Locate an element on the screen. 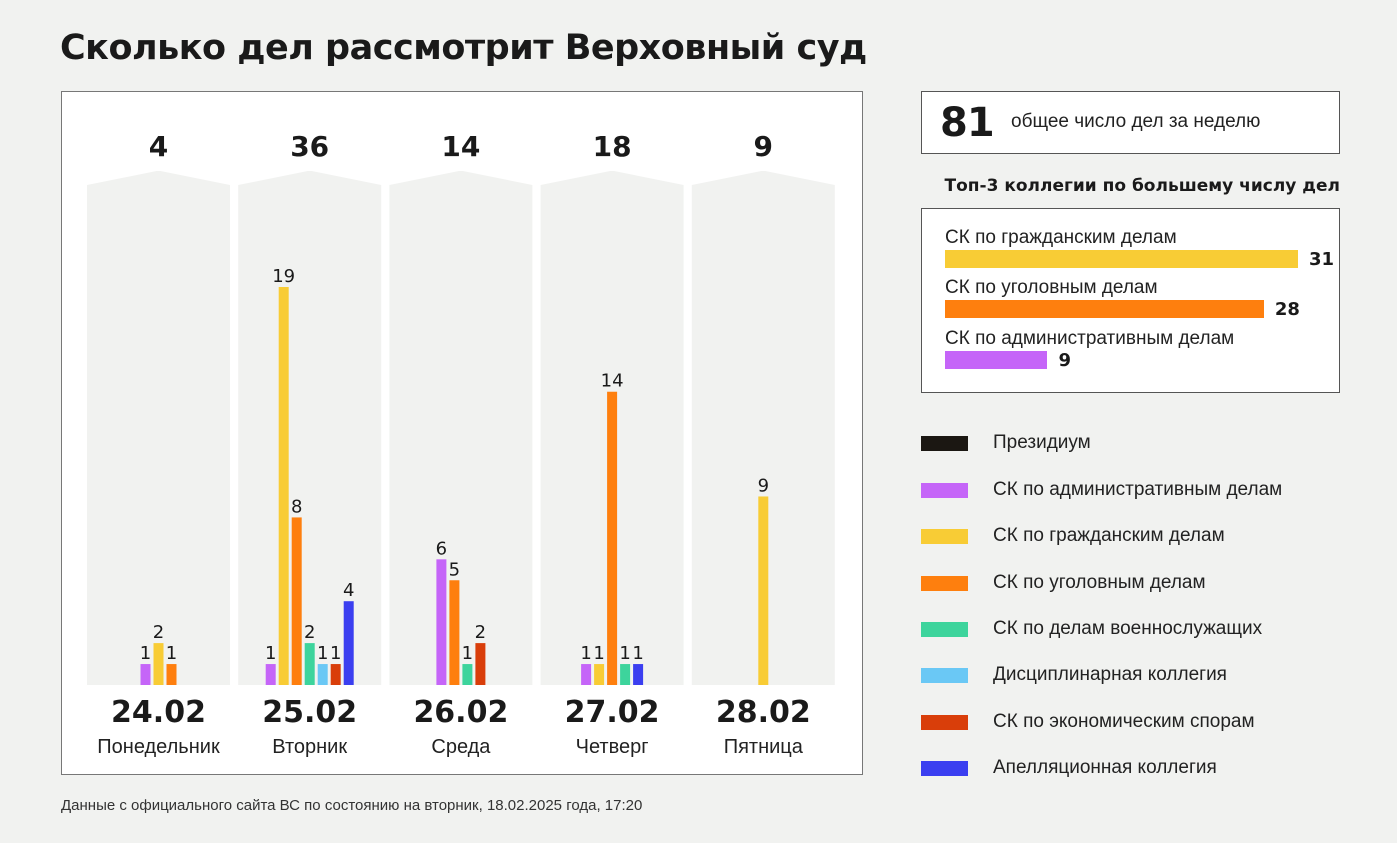 The width and height of the screenshot is (1397, 843). top3-item: СК по гражданским делам 31 is located at coordinates (1139, 248).